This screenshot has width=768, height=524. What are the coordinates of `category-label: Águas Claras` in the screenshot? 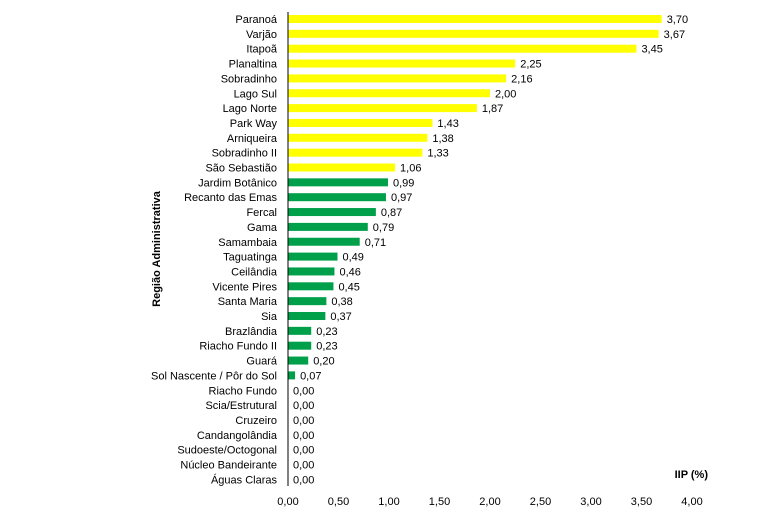 It's located at (244, 479).